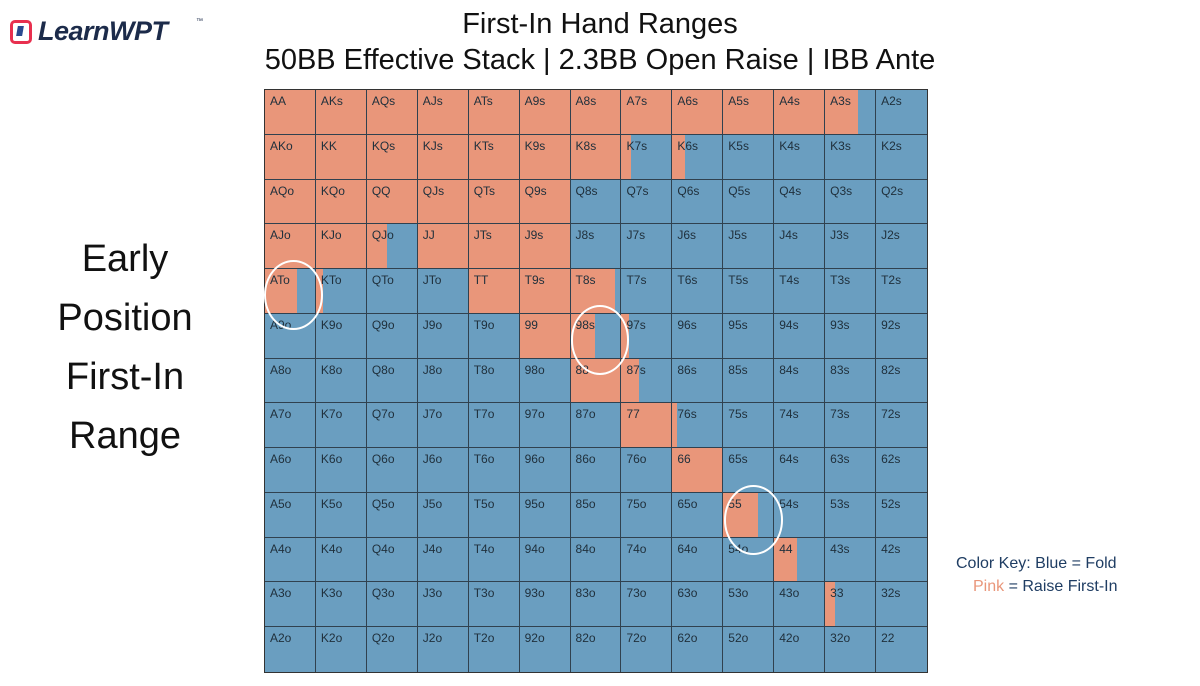 This screenshot has width=1200, height=686. What do you see at coordinates (494, 649) in the screenshot?
I see `hand-cell: T2o` at bounding box center [494, 649].